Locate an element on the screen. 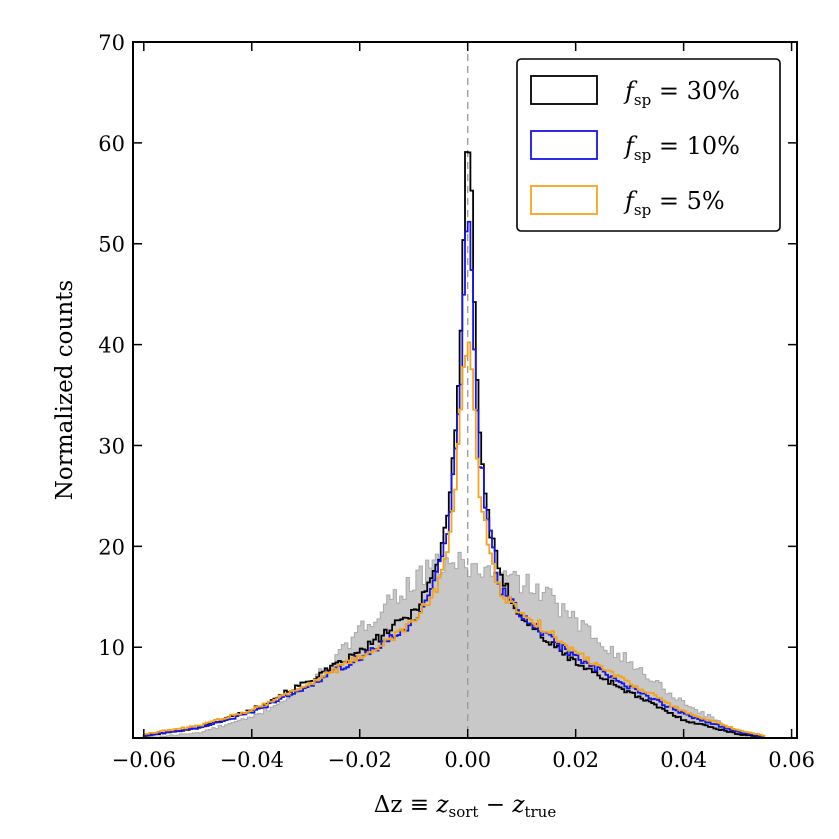  x-axis-title-minus: − is located at coordinates (495, 805).